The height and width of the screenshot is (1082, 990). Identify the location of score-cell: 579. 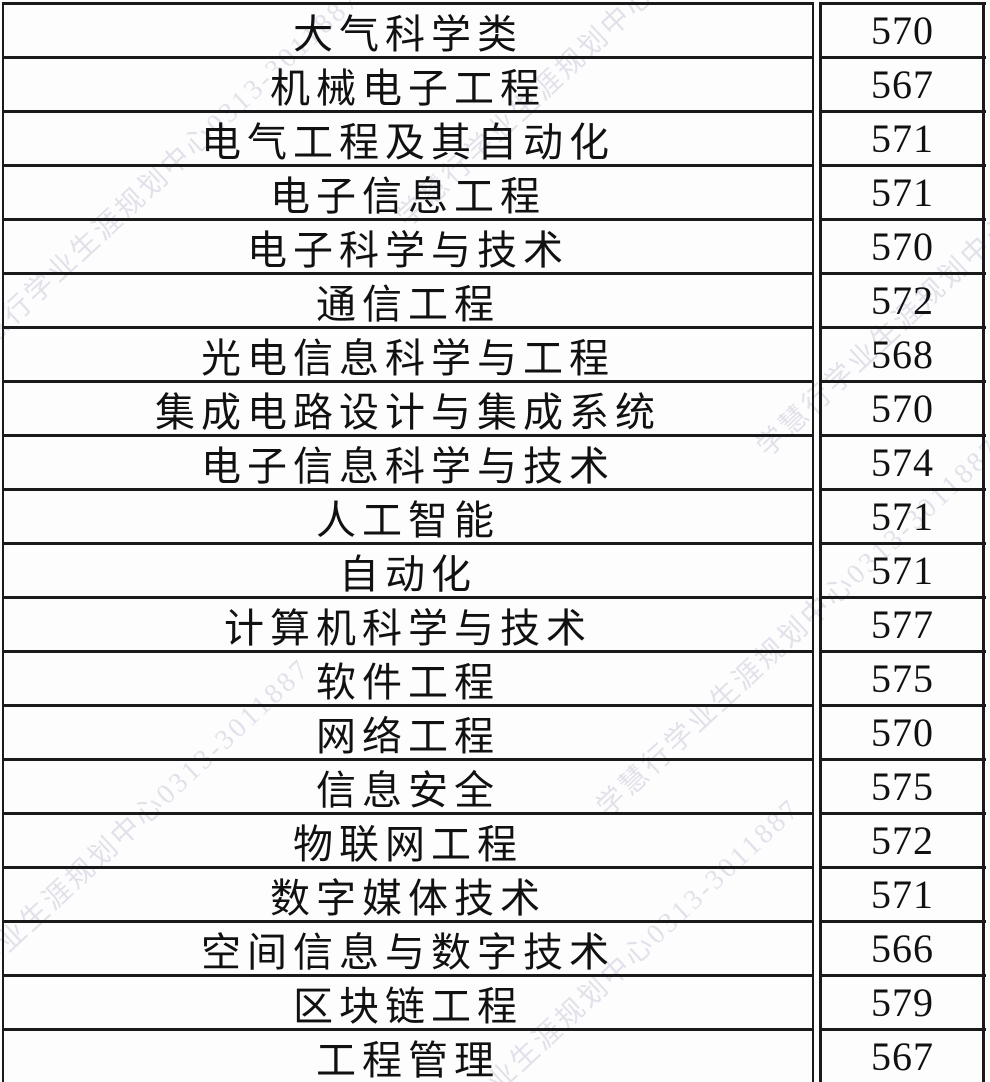
(902, 1004).